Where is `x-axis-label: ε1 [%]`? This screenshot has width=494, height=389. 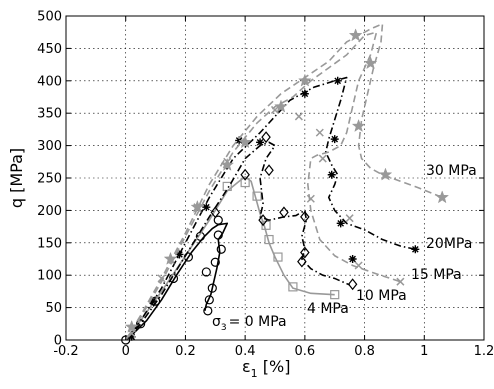 x-axis-label: ε1 [%] is located at coordinates (266, 368).